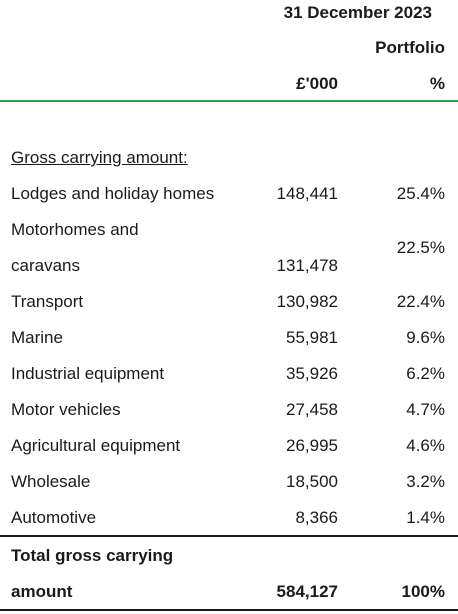  What do you see at coordinates (425, 373) in the screenshot?
I see `row-percent: 6.2%` at bounding box center [425, 373].